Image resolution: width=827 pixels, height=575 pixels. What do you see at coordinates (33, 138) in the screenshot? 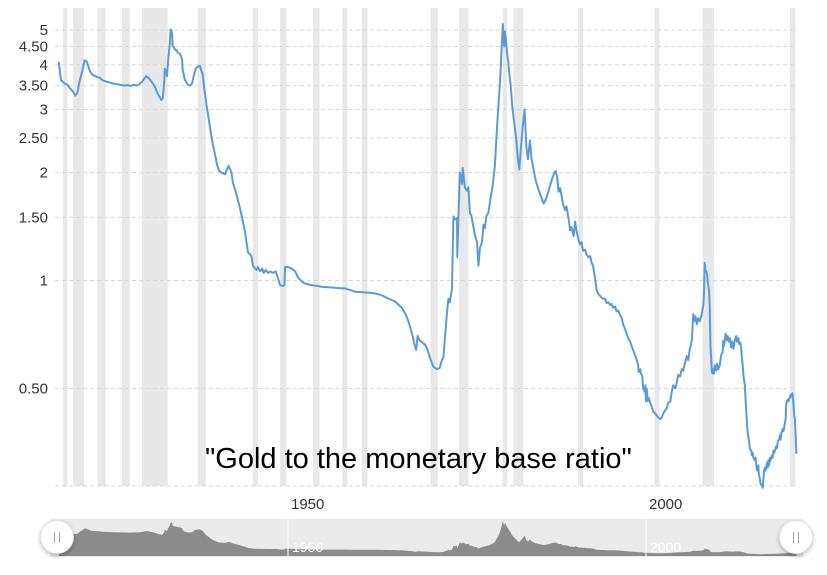
I see `y-axis-label: 2.50` at bounding box center [33, 138].